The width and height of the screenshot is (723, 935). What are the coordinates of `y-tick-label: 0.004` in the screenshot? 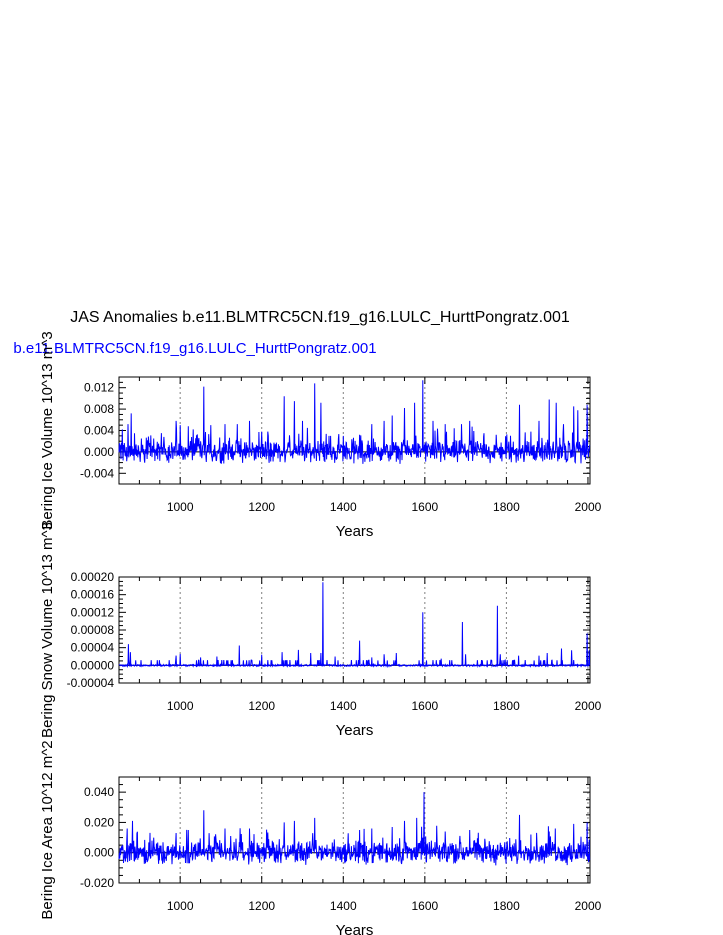 It's located at (99, 431).